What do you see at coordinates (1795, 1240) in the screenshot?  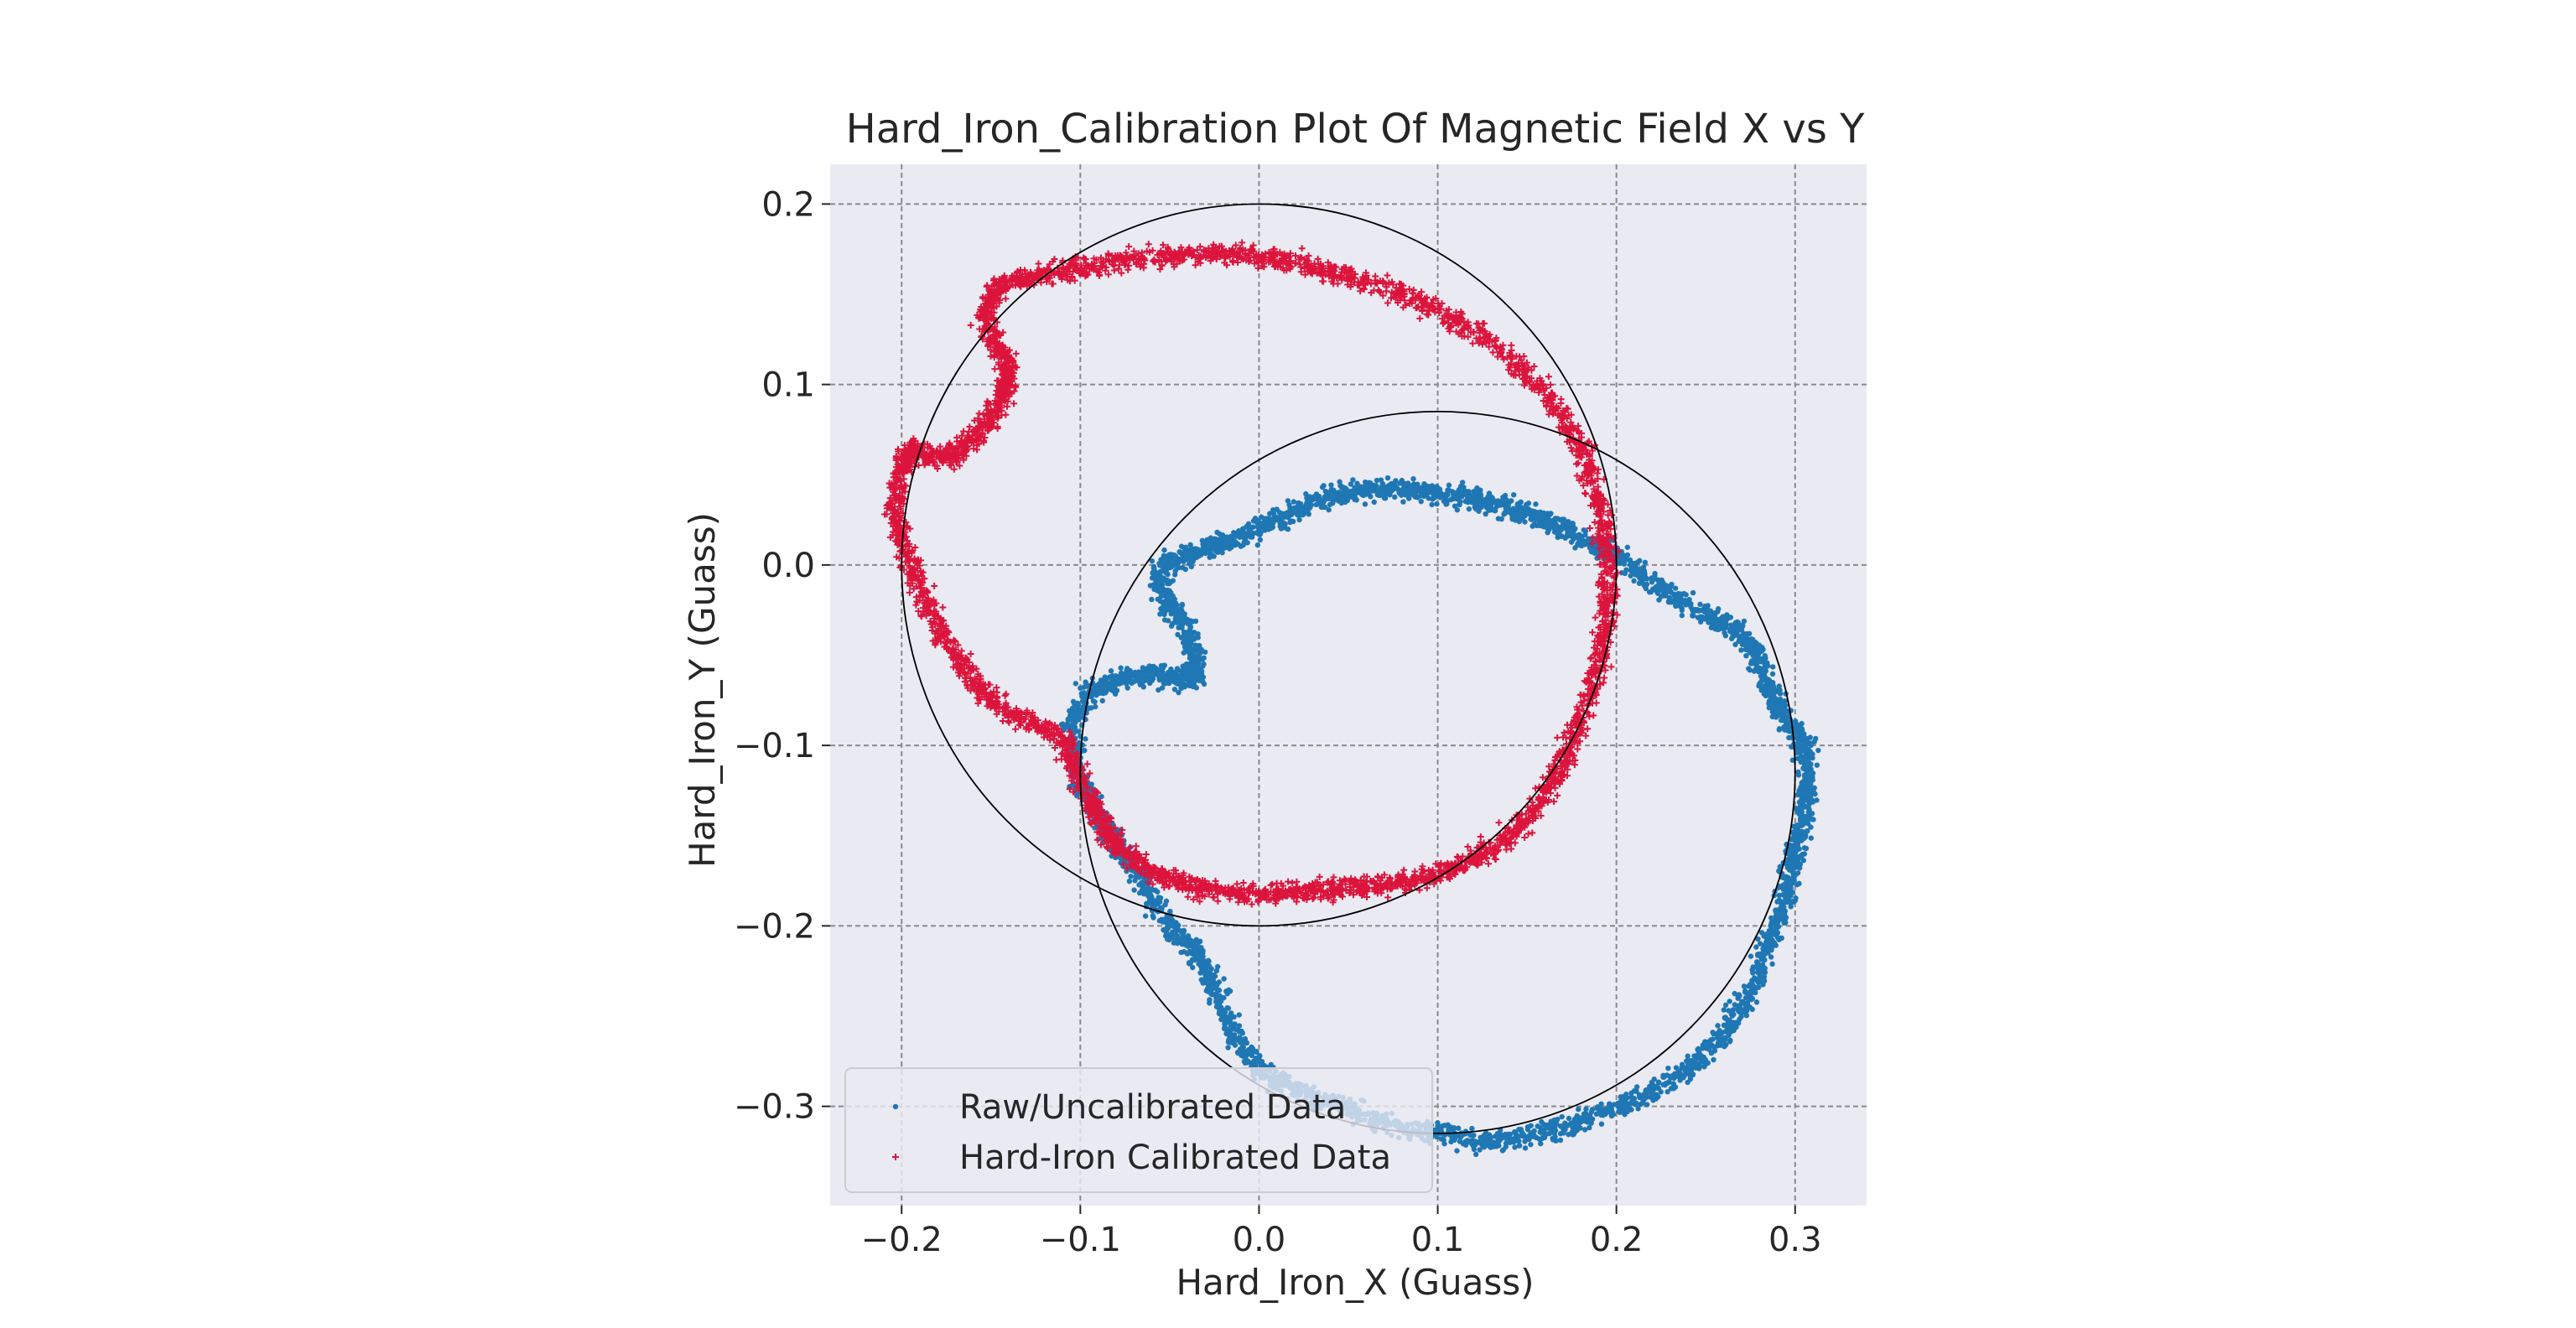 I see `x-tick-label: 0.3` at bounding box center [1795, 1240].